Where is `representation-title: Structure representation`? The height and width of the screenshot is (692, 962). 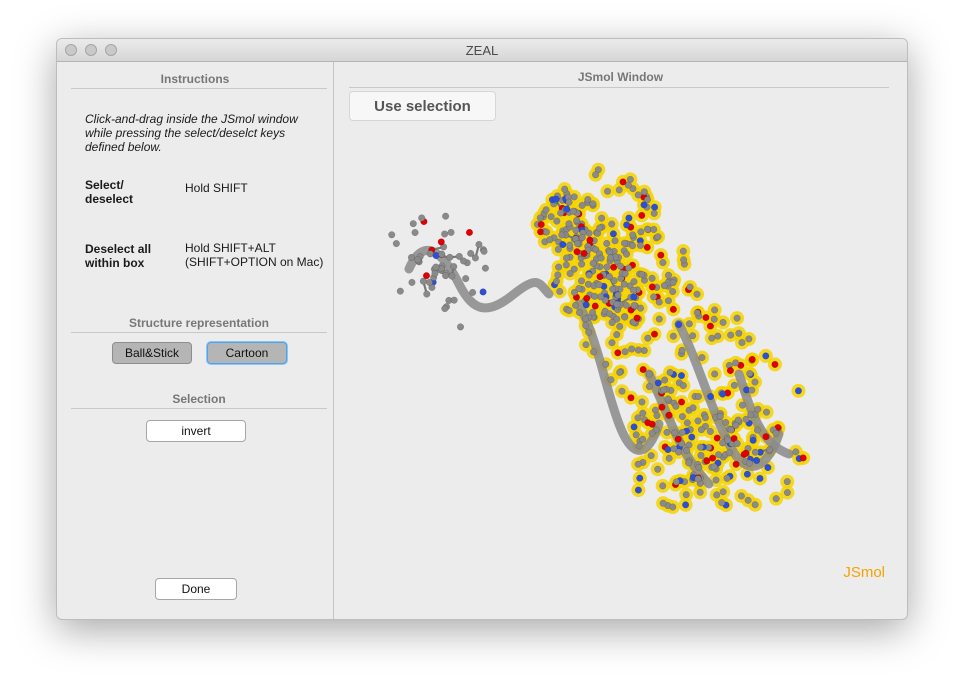 representation-title: Structure representation is located at coordinates (199, 323).